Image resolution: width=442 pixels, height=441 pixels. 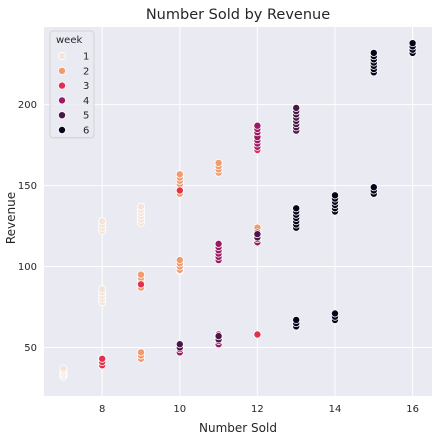 What do you see at coordinates (335, 409) in the screenshot?
I see `x-tick-label: 14` at bounding box center [335, 409].